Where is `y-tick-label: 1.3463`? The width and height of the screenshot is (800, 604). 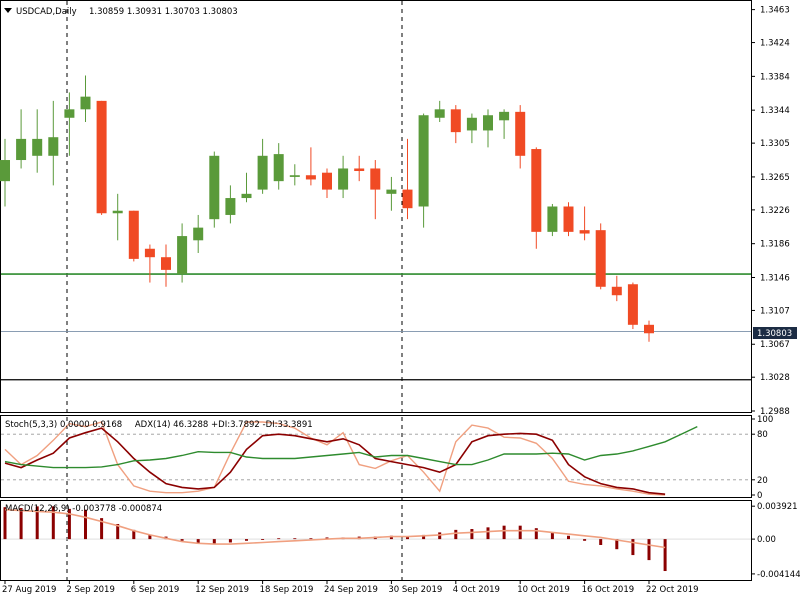 y-tick-label: 1.3463 is located at coordinates (775, 11).